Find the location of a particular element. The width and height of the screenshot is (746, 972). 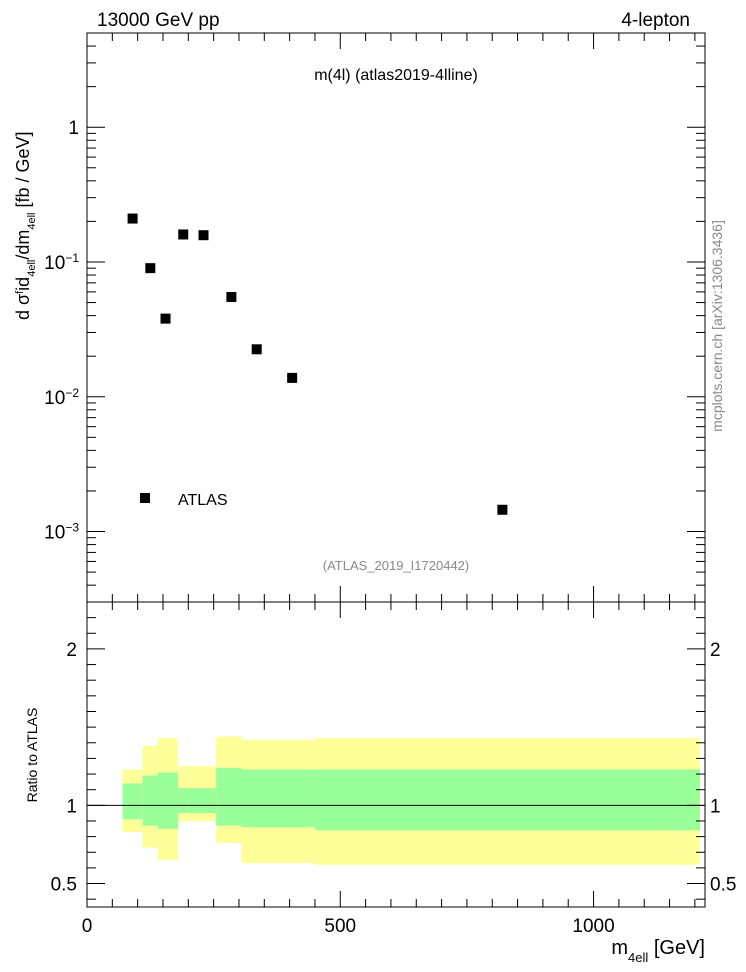

legend: ATLAS is located at coordinates (184, 500).